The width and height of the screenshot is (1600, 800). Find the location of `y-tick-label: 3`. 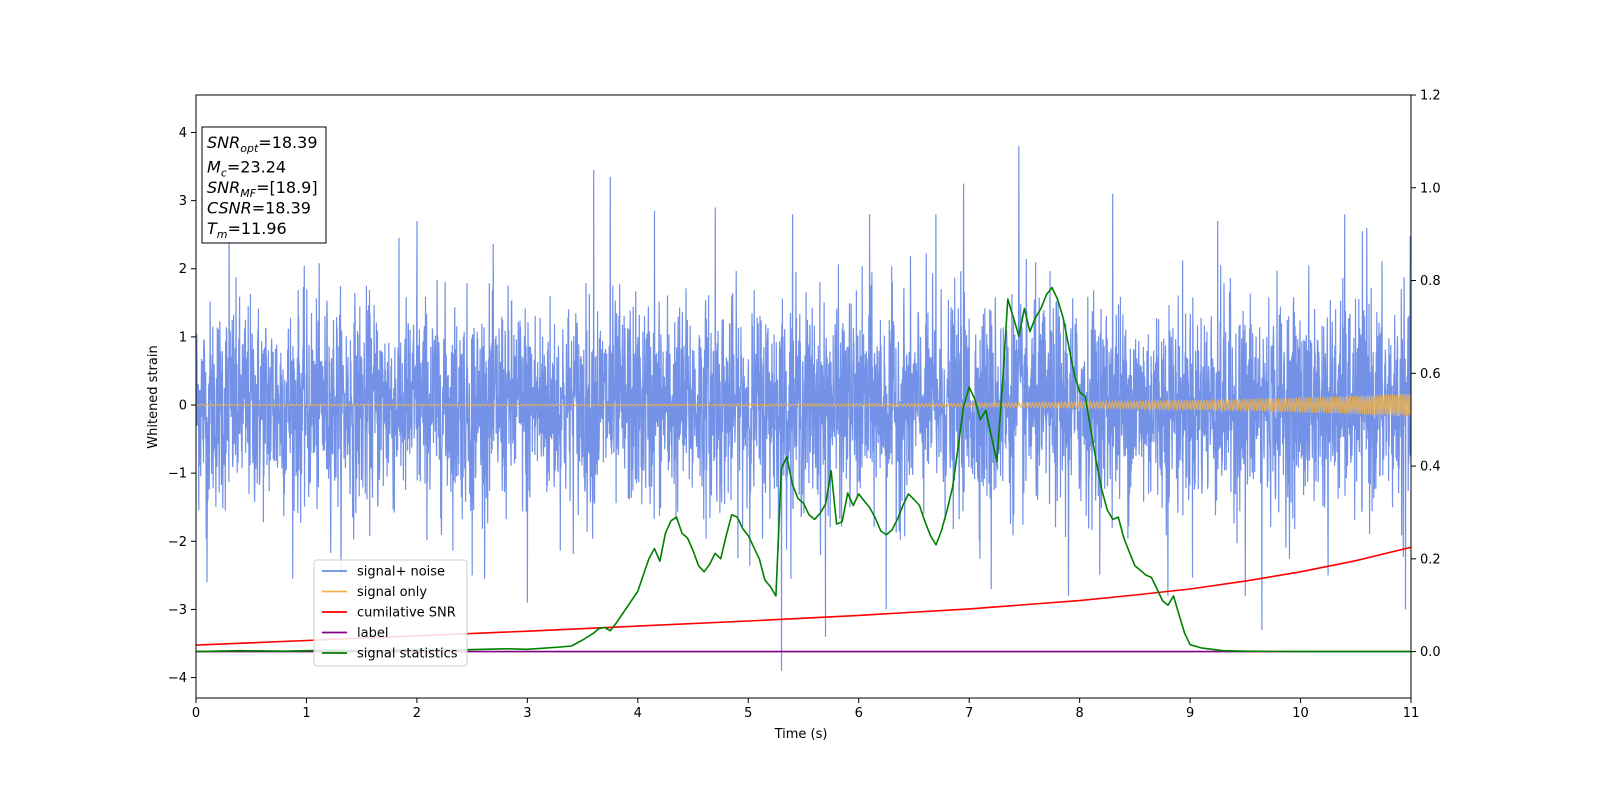

y-tick-label: 3 is located at coordinates (183, 201).